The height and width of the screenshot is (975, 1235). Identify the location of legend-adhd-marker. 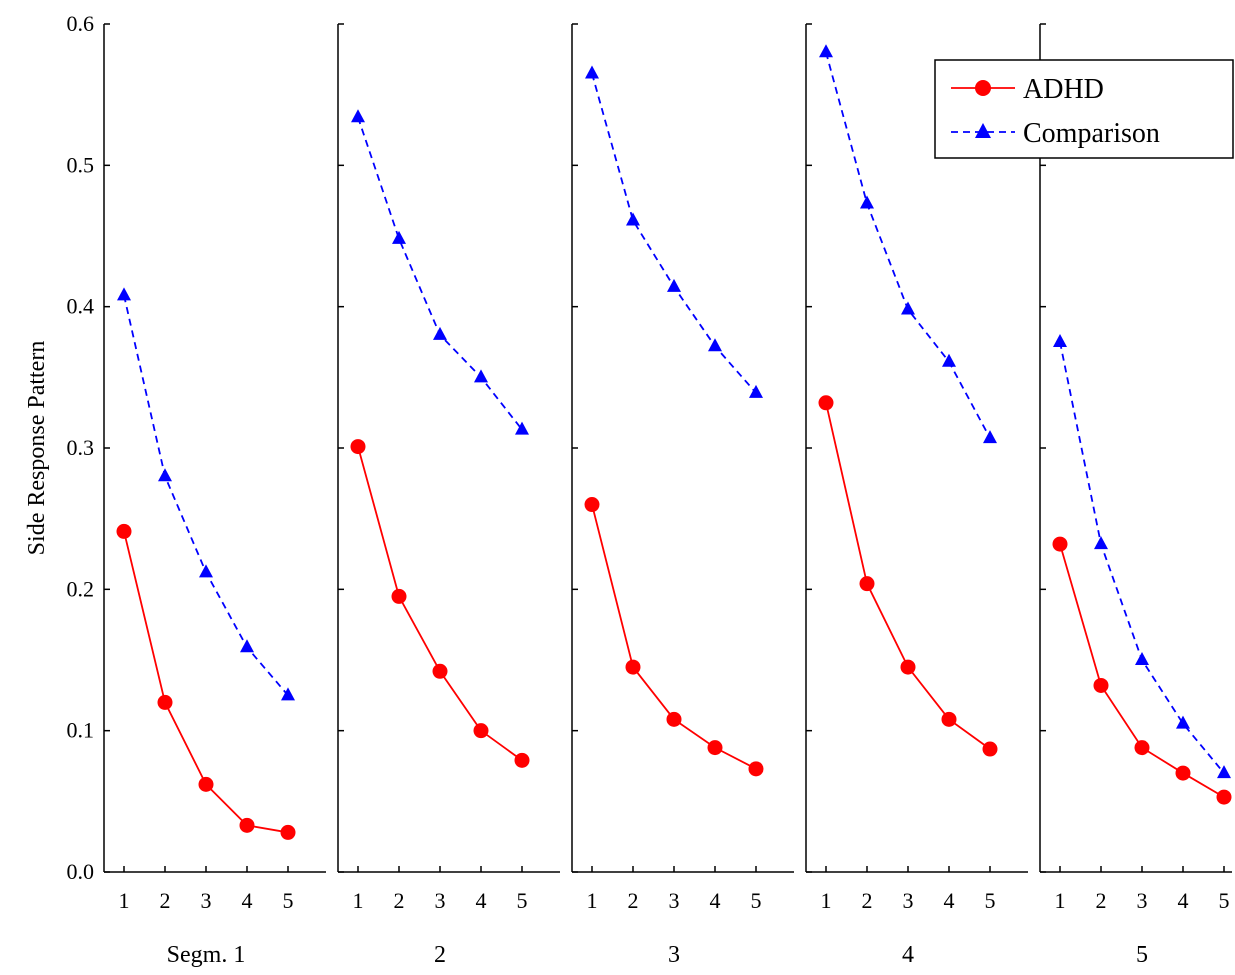
(983, 88).